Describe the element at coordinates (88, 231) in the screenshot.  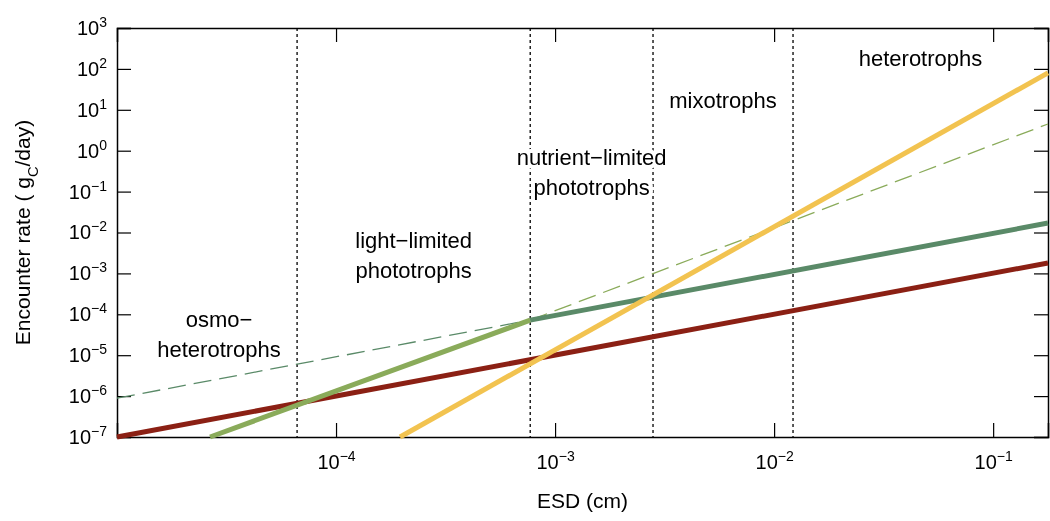
I see `y-tick-label: 10$^{−2}$` at that location.